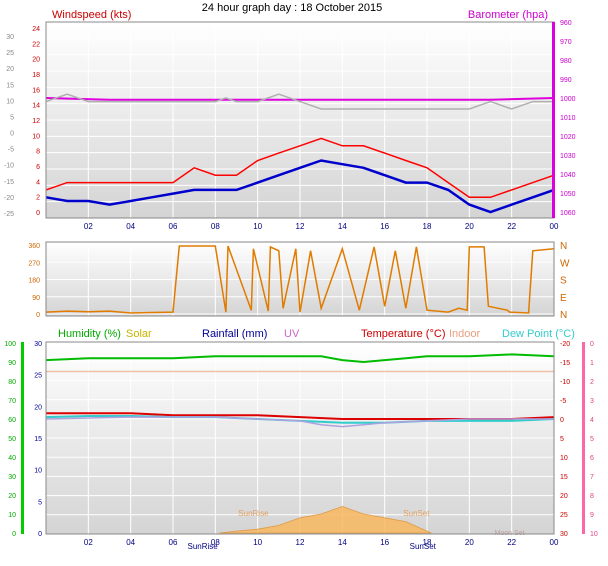  Describe the element at coordinates (592, 477) in the screenshot. I see `uv-tick-label: 7` at that location.